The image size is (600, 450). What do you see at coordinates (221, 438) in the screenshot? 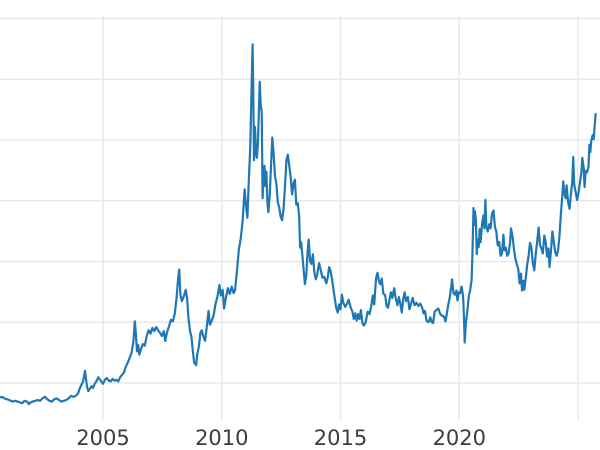
I see `x-tick-label: 2010` at bounding box center [221, 438].